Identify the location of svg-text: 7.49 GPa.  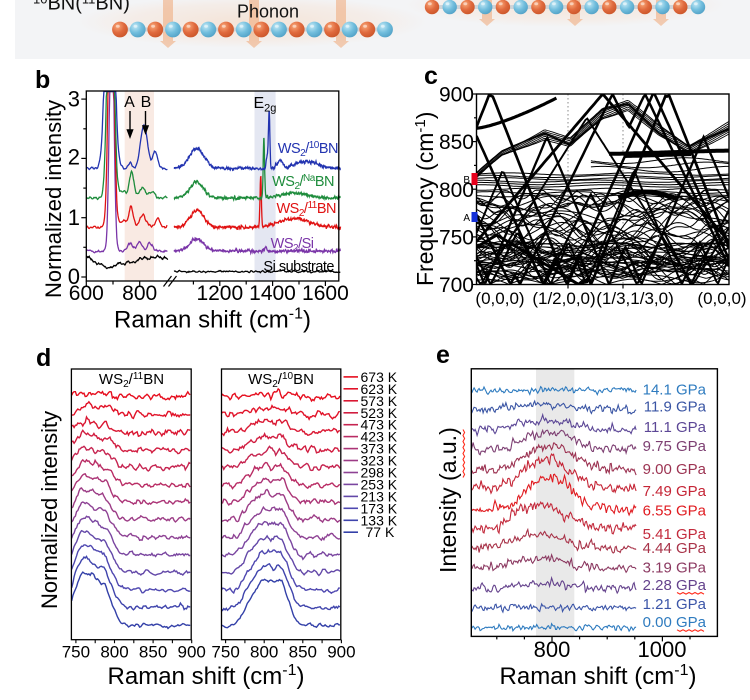
(675, 491).